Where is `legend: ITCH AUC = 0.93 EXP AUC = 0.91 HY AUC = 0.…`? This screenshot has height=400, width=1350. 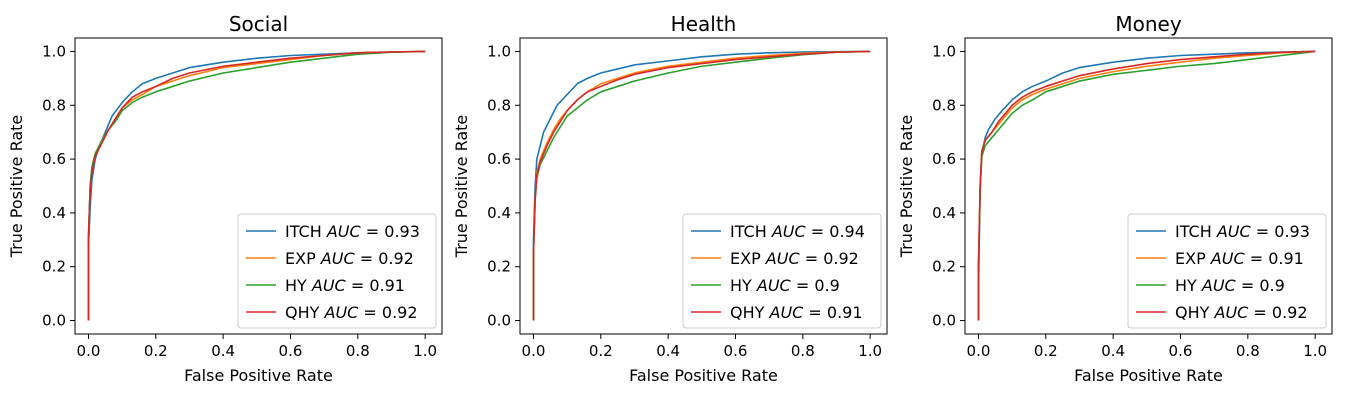 legend: ITCH AUC = 0.93 EXP AUC = 0.91 HY AUC = 0.… is located at coordinates (1227, 271).